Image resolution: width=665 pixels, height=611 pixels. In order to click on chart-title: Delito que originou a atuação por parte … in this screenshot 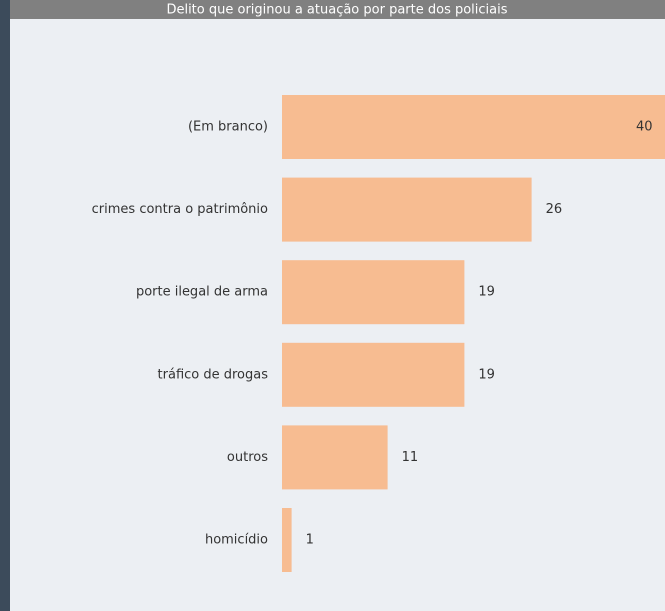, I will do `click(336, 10)`.